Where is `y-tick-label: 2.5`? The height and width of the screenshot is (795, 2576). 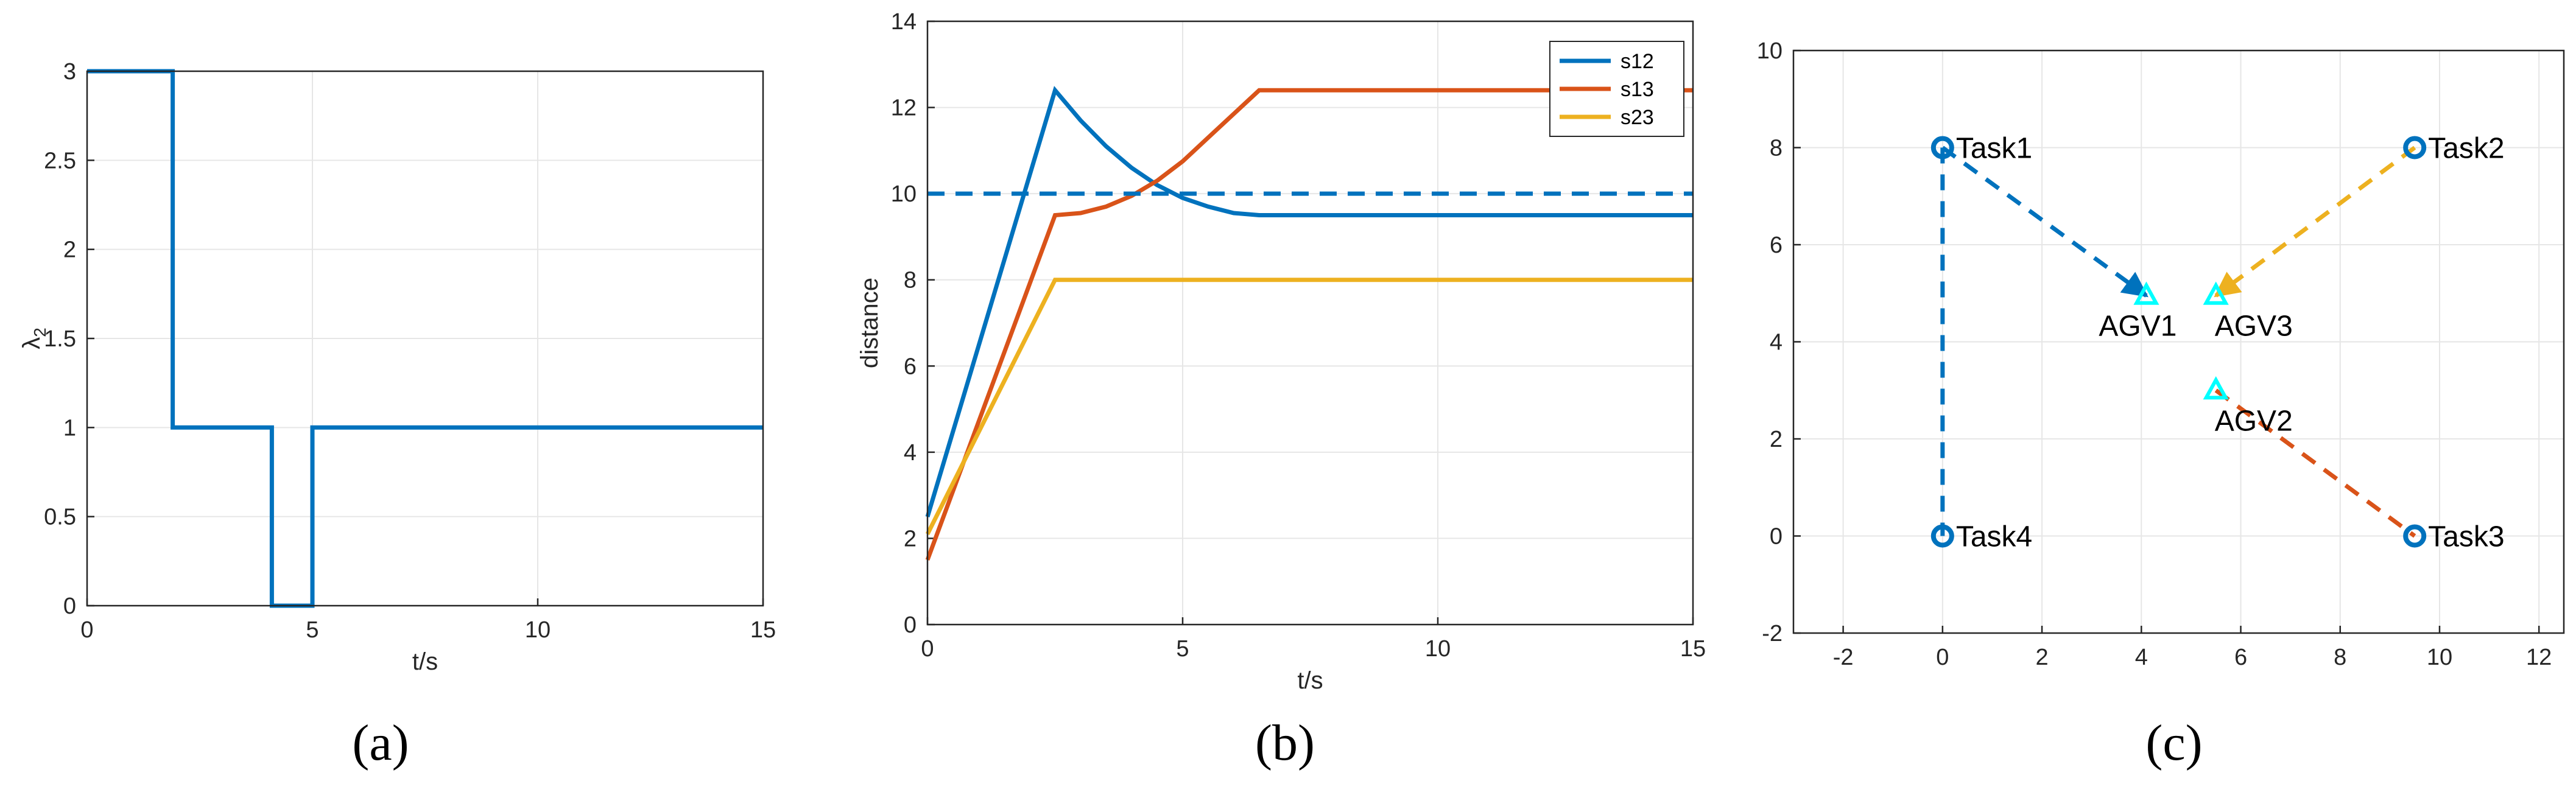
y-tick-label: 2.5 is located at coordinates (60, 160).